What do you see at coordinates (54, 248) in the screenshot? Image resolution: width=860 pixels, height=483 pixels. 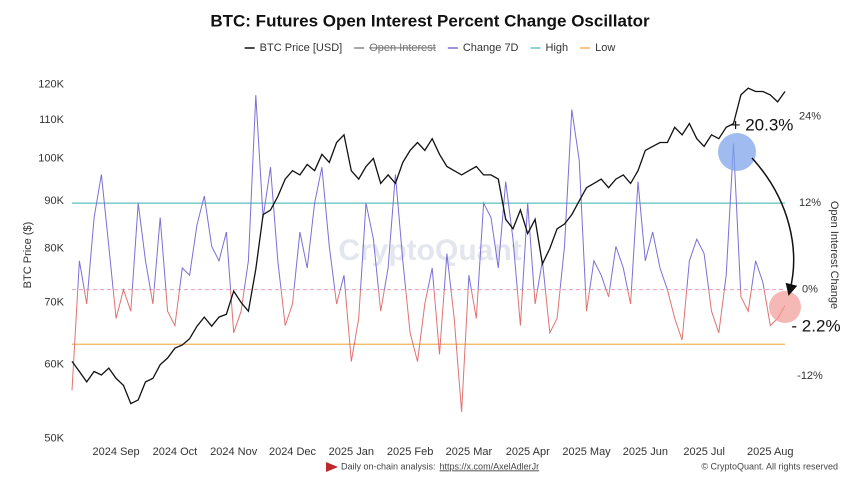 I see `y-tick-label: 80K` at bounding box center [54, 248].